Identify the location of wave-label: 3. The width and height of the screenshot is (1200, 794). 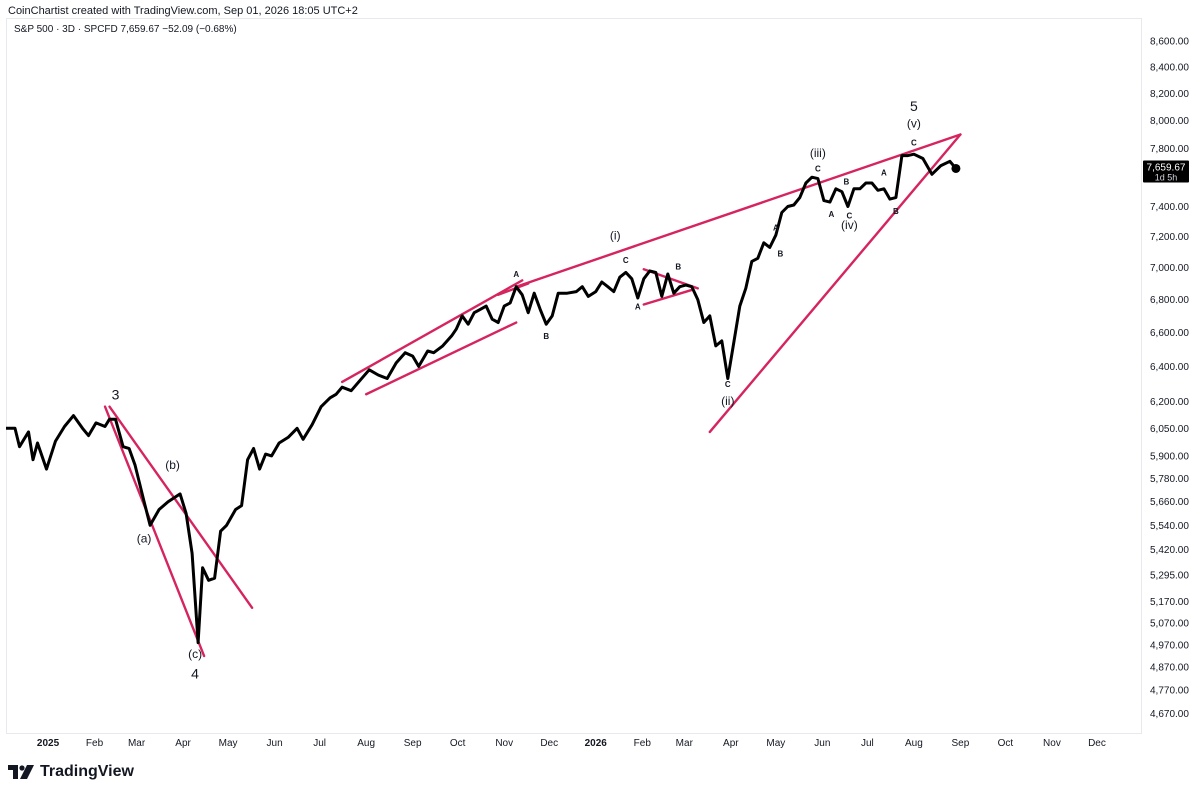
(116, 395).